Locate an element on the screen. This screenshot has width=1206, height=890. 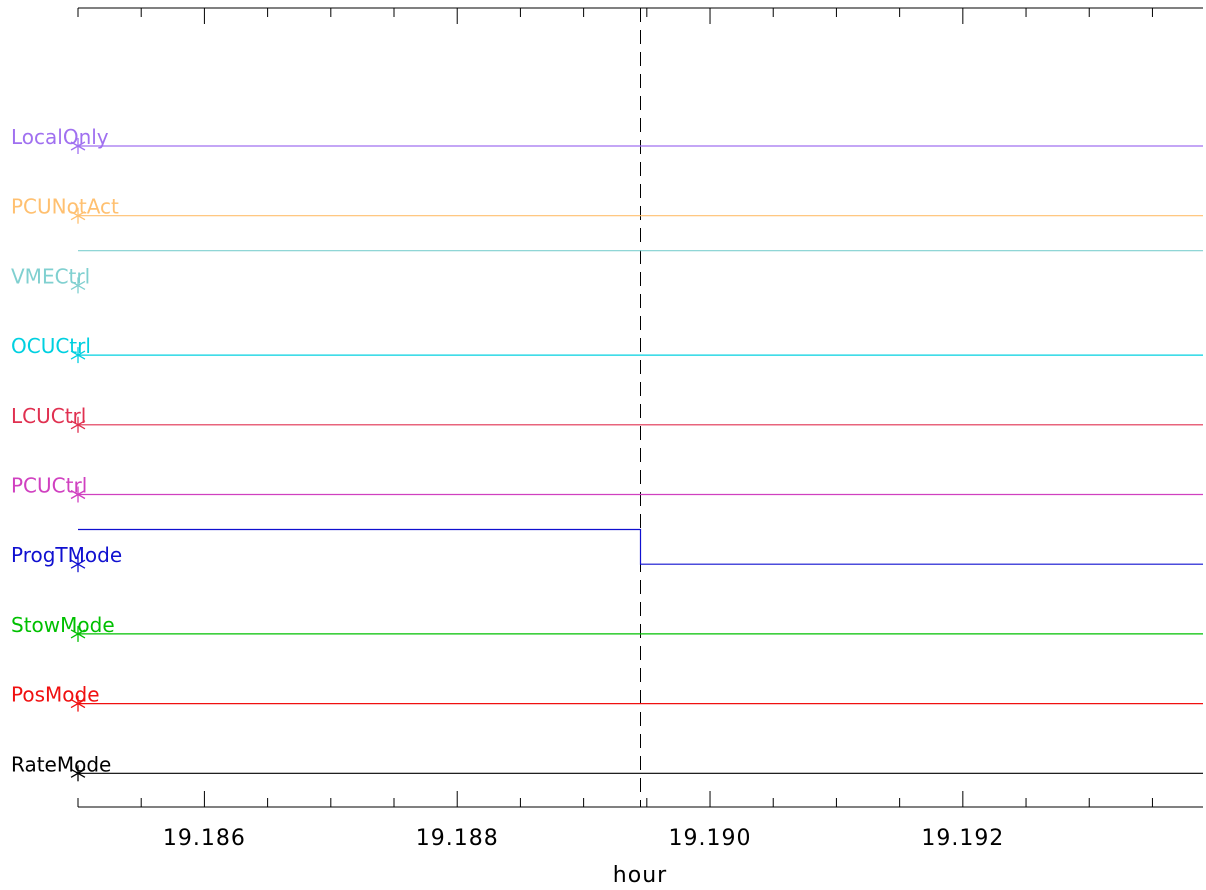
series-label: VMECtrl is located at coordinates (50, 276).